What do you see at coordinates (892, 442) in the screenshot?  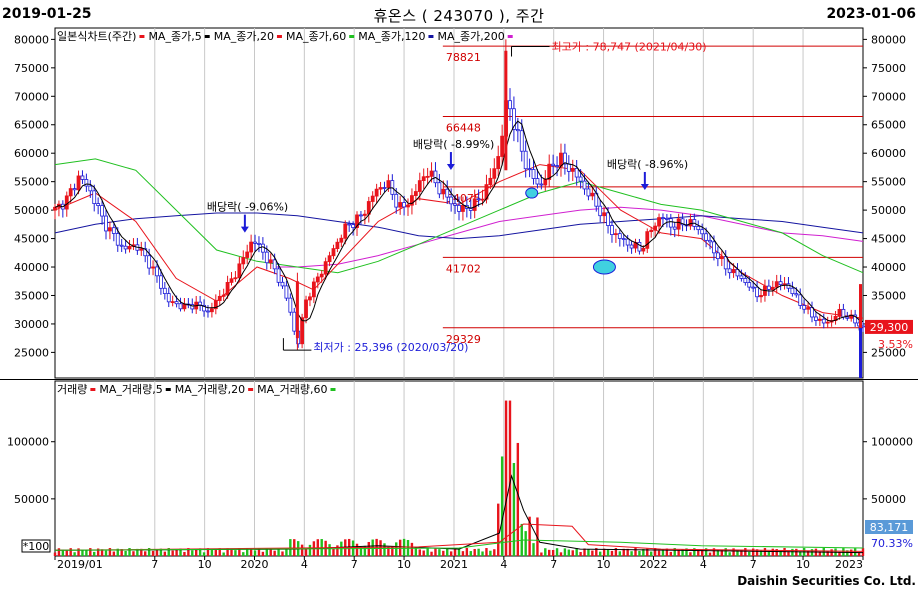 I see `vol-y-tick-label-right: 100000` at bounding box center [892, 442].